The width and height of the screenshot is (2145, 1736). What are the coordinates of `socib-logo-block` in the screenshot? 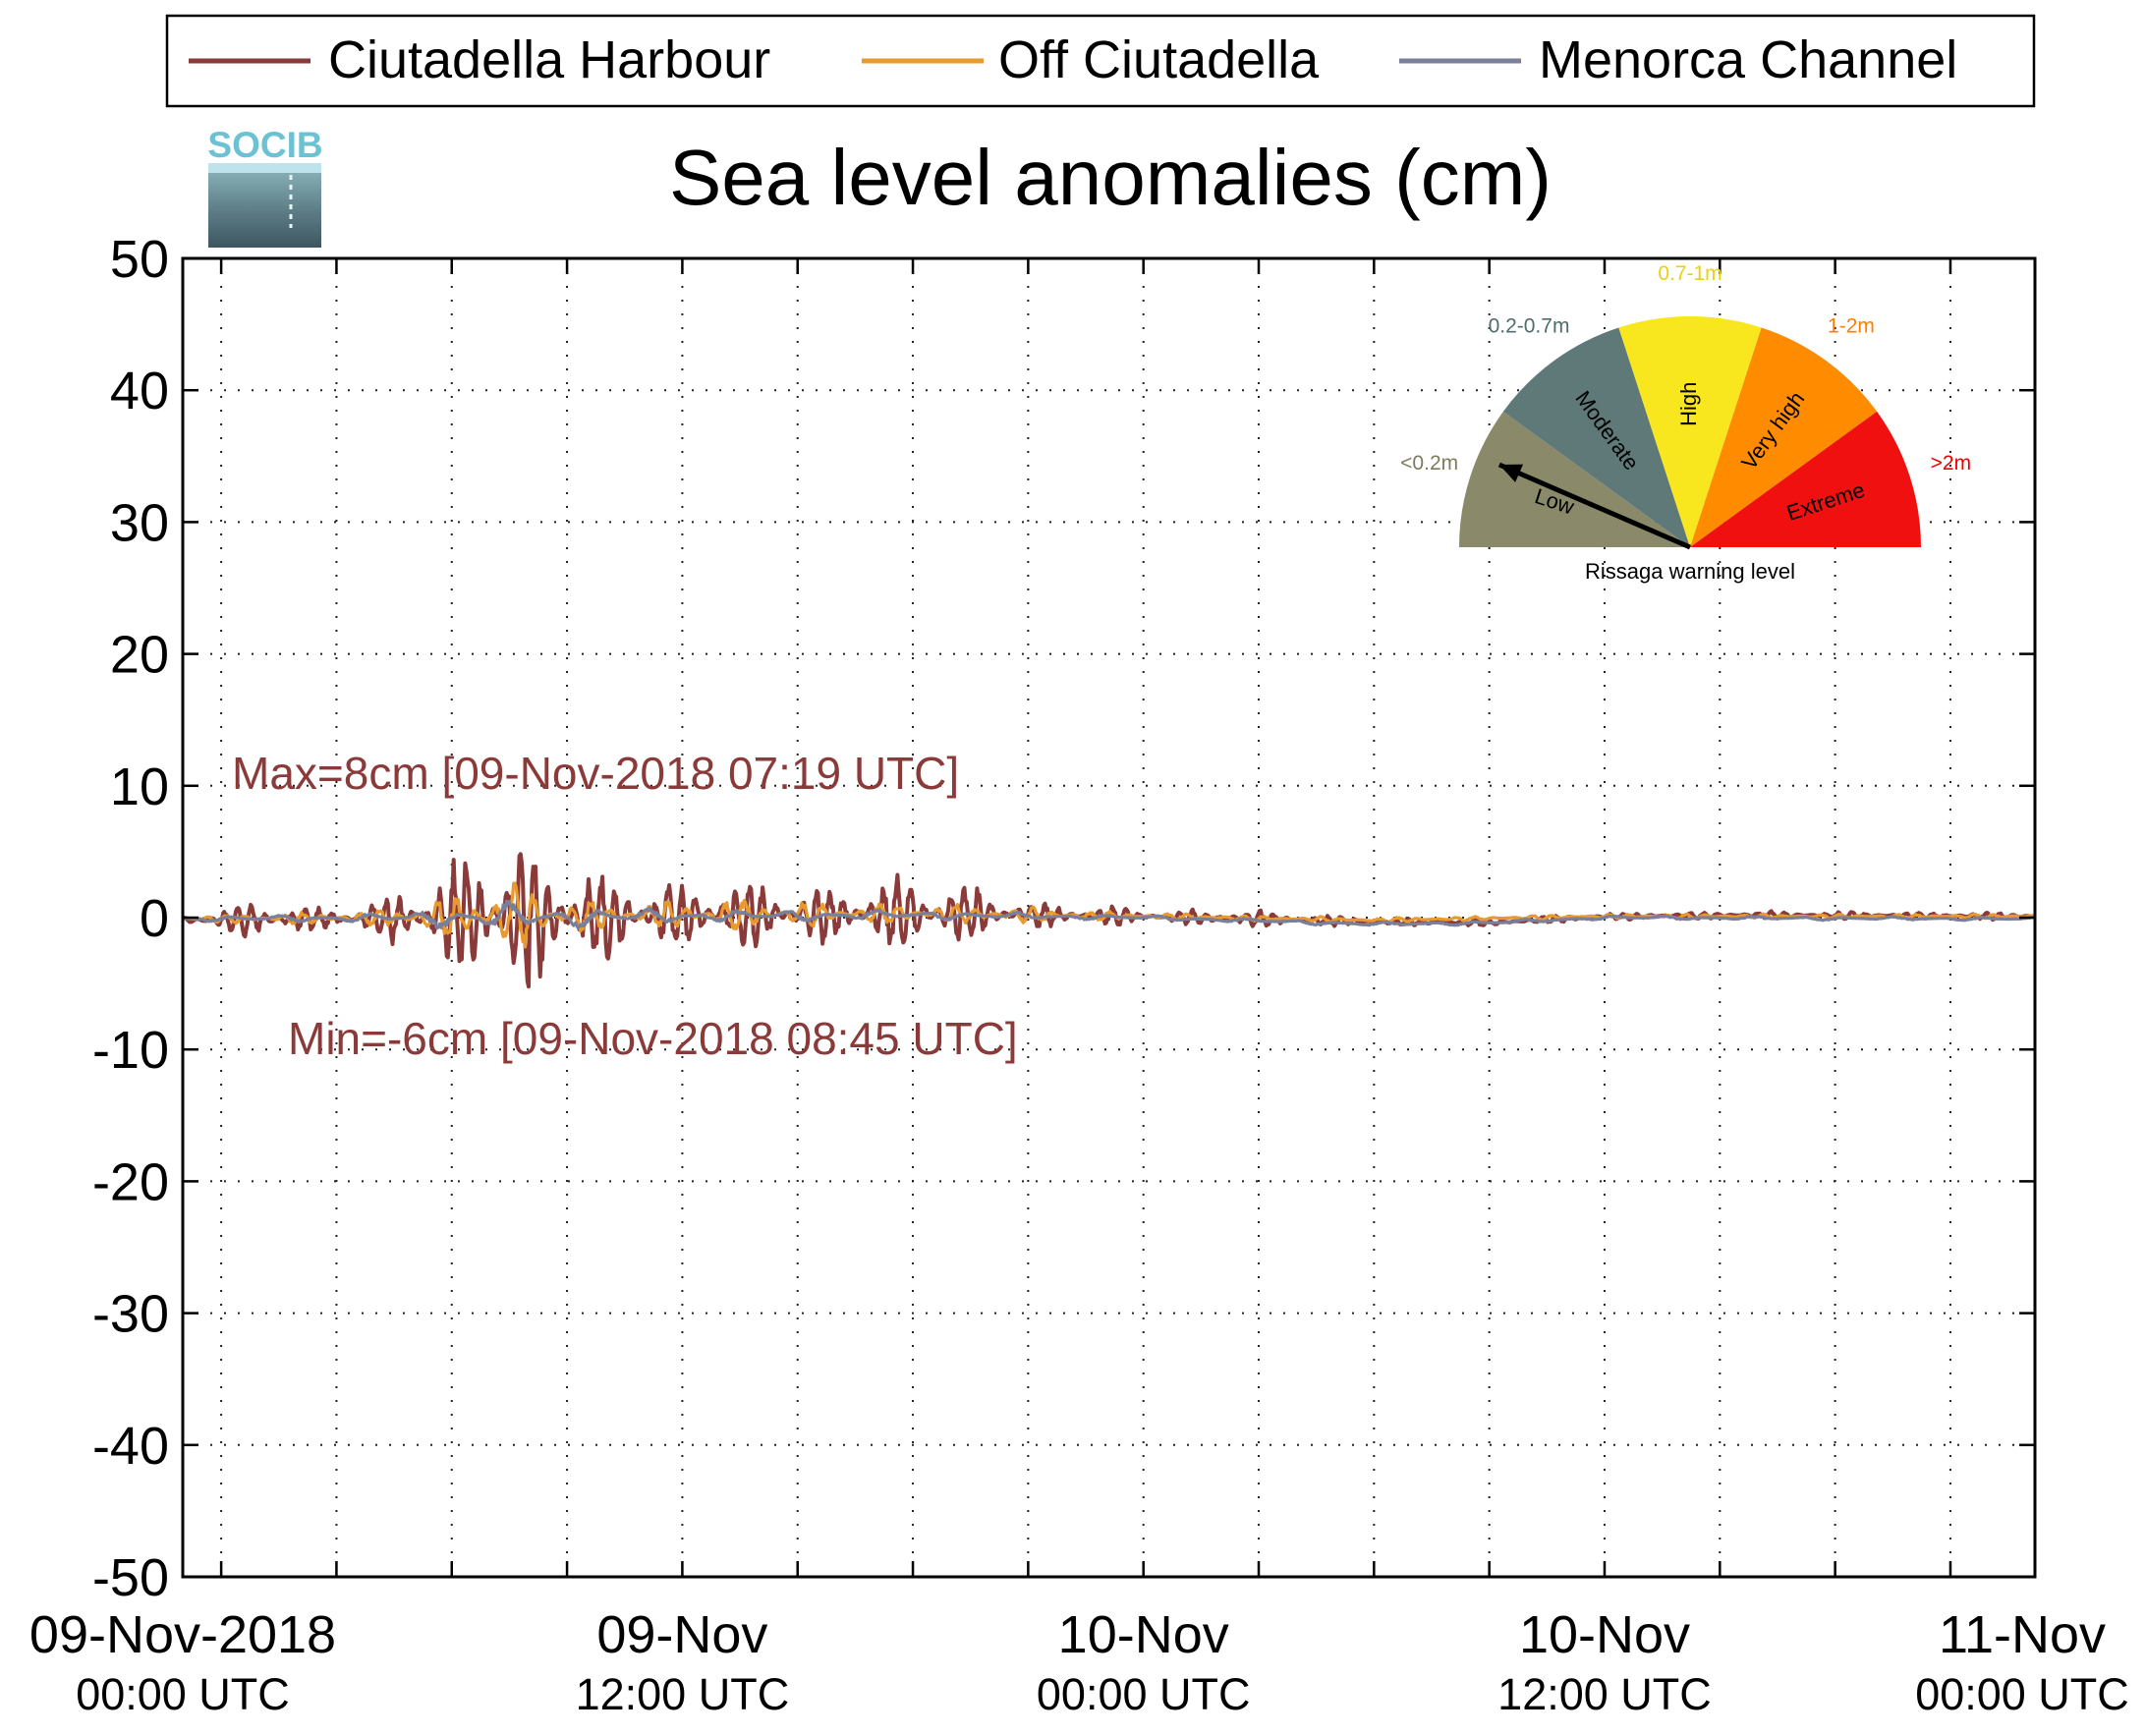 It's located at (264, 205).